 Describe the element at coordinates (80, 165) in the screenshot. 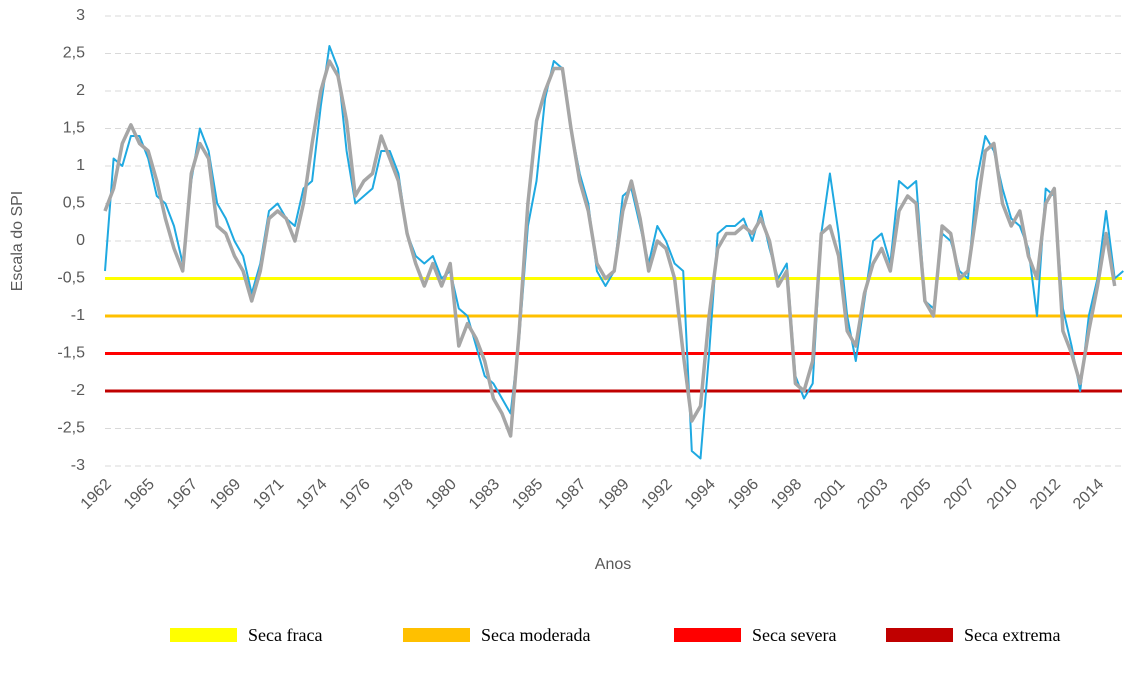

I see `y-tick-label: 1` at that location.